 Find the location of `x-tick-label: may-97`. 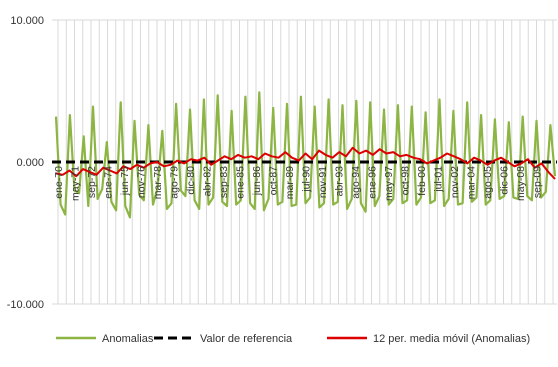

x-tick-label: may-97 is located at coordinates (389, 183).